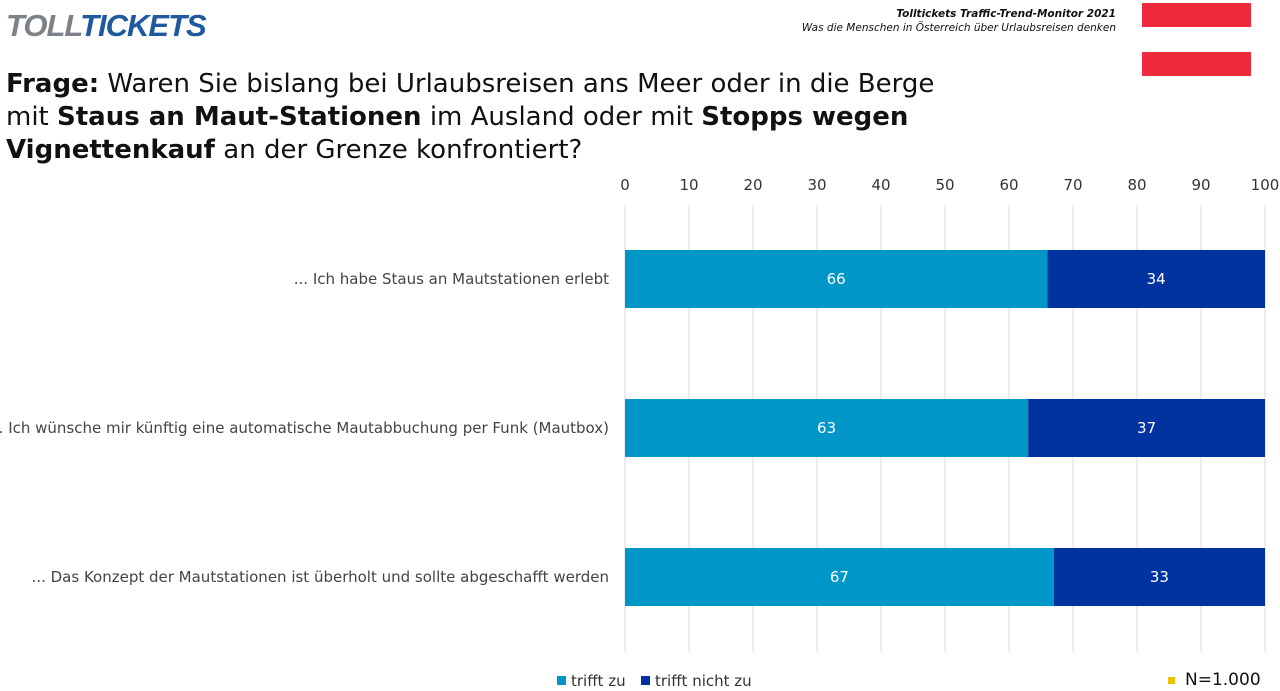 Image resolution: width=1280 pixels, height=691 pixels. What do you see at coordinates (1171, 680) in the screenshot?
I see `sample-marker-icon` at bounding box center [1171, 680].